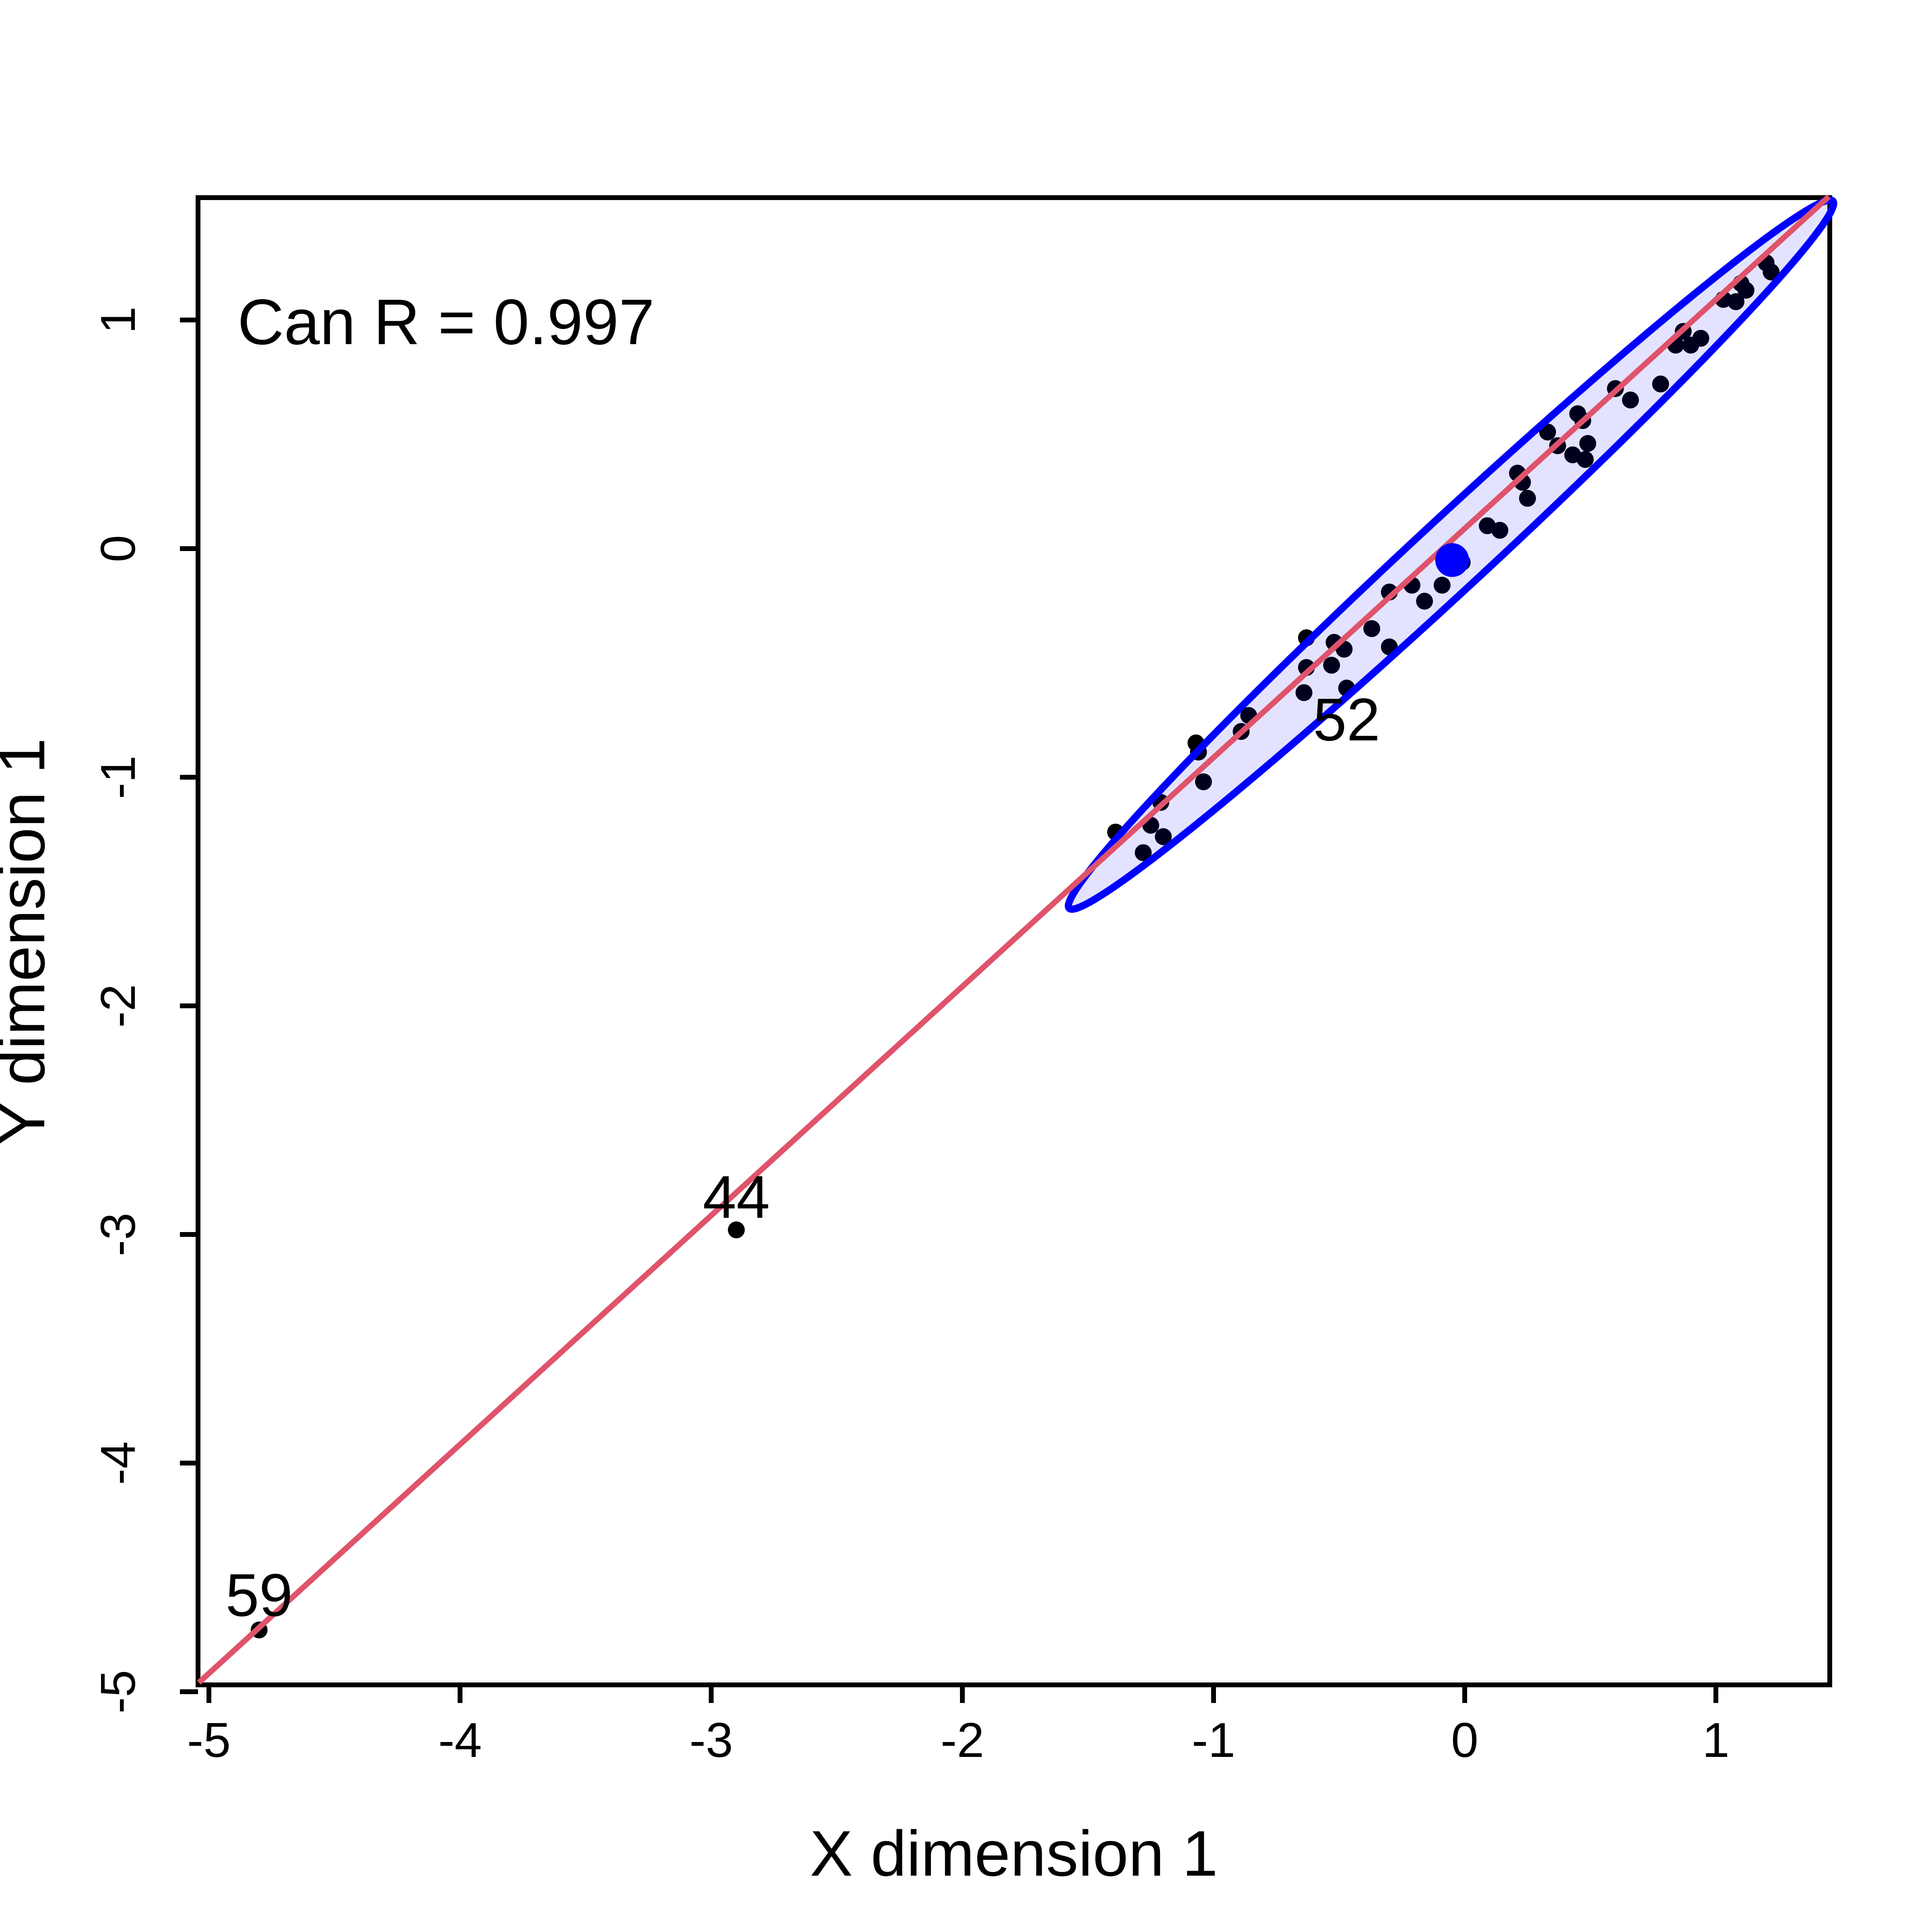 The height and width of the screenshot is (1932, 1932). I want to click on y-tick-label: 0, so click(118, 548).